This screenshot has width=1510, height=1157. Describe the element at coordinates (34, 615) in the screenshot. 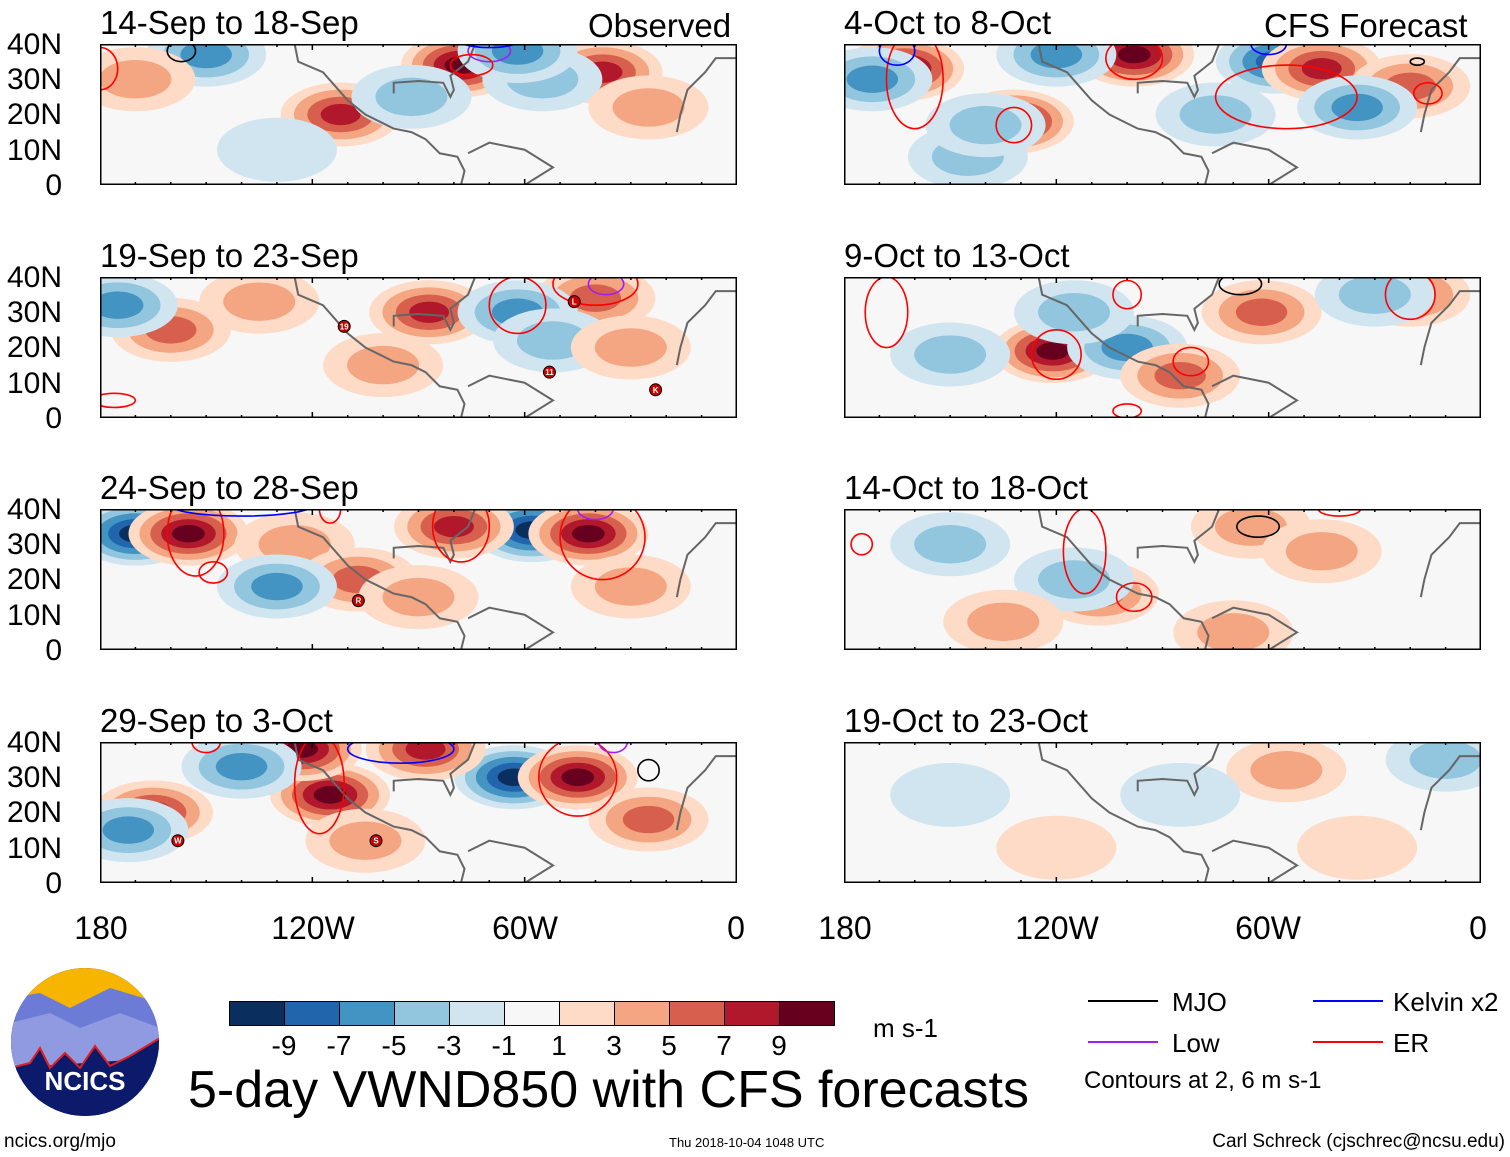

I see `y-tick-label: 10N` at that location.